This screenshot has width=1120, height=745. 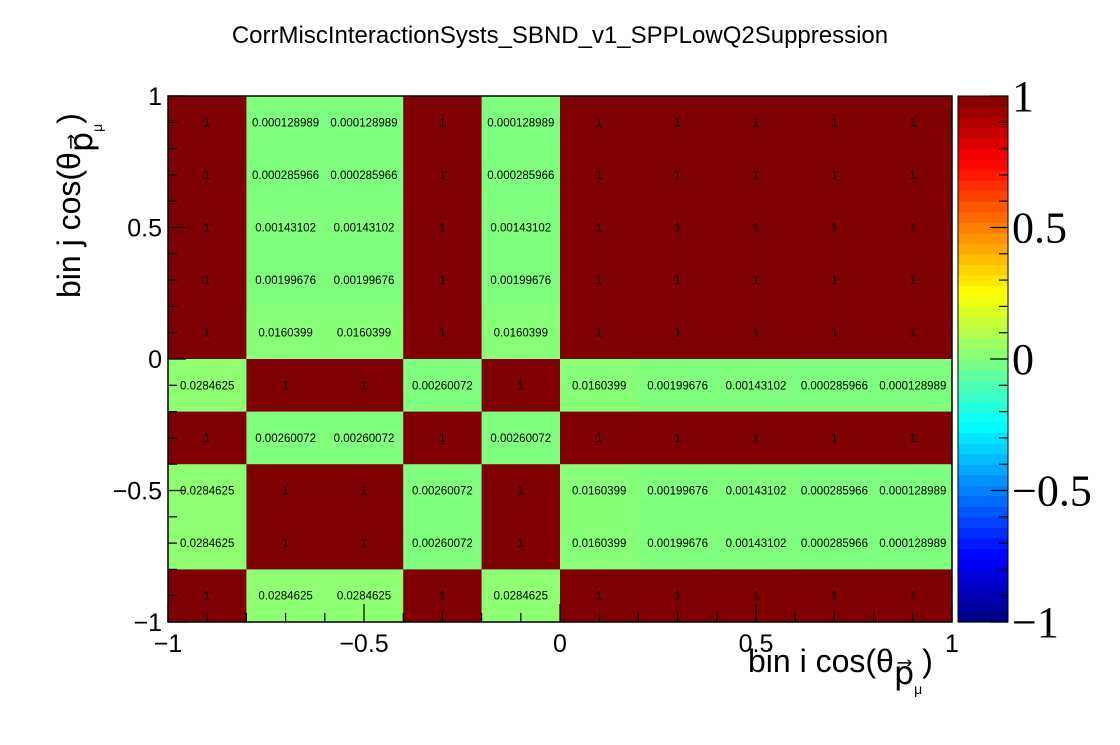 What do you see at coordinates (1023, 359) in the screenshot?
I see `colorbar-tick-label: 0` at bounding box center [1023, 359].